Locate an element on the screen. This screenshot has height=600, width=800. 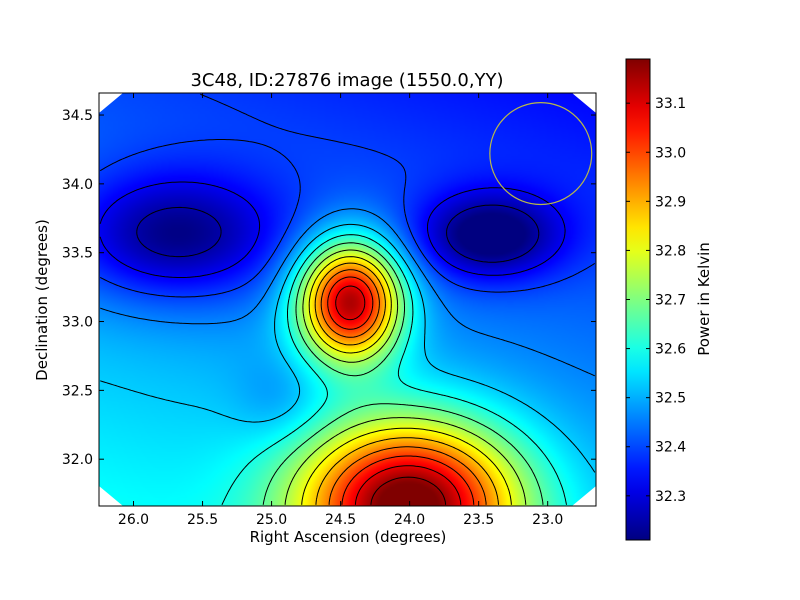
colorbar-tick-label: 32.6 is located at coordinates (670, 350).